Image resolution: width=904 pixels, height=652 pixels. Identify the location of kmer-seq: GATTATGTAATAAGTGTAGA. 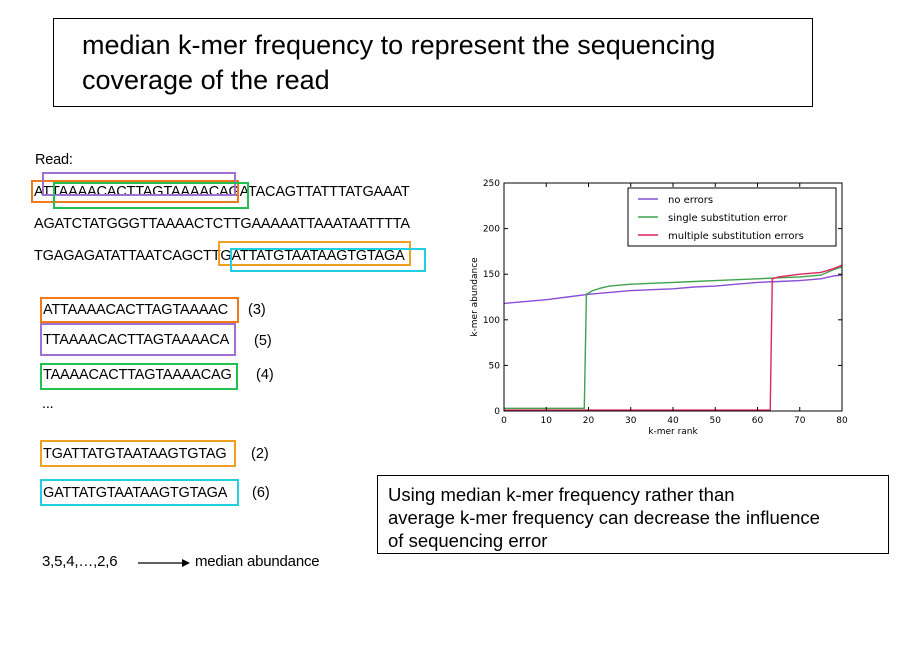
(135, 493).